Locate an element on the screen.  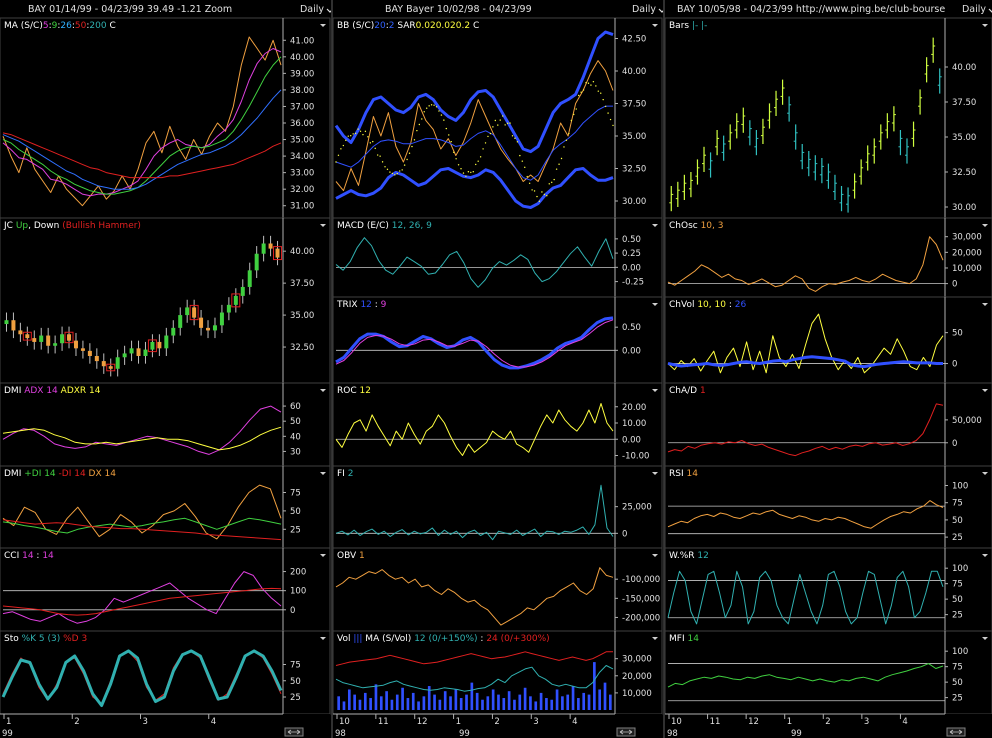
macd-chart: MACD (E/C) 12, 26, 9 0.50 0.25 0.00 -0.25 is located at coordinates (497, 257).